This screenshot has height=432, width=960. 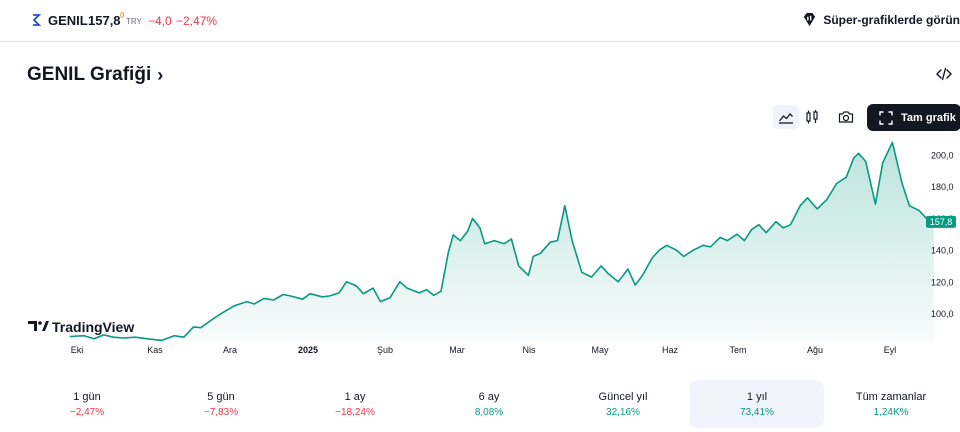 What do you see at coordinates (944, 74) in the screenshot?
I see `embed-code-icon` at bounding box center [944, 74].